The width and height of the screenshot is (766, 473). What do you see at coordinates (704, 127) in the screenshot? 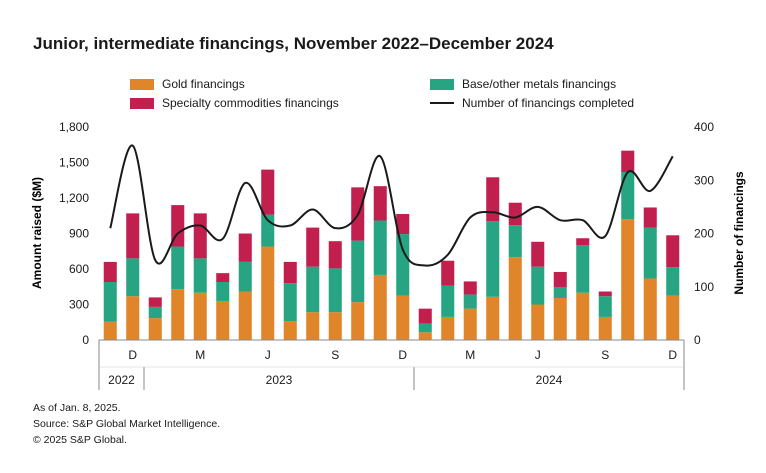
I see `y2-tick-label: 400` at bounding box center [704, 127].